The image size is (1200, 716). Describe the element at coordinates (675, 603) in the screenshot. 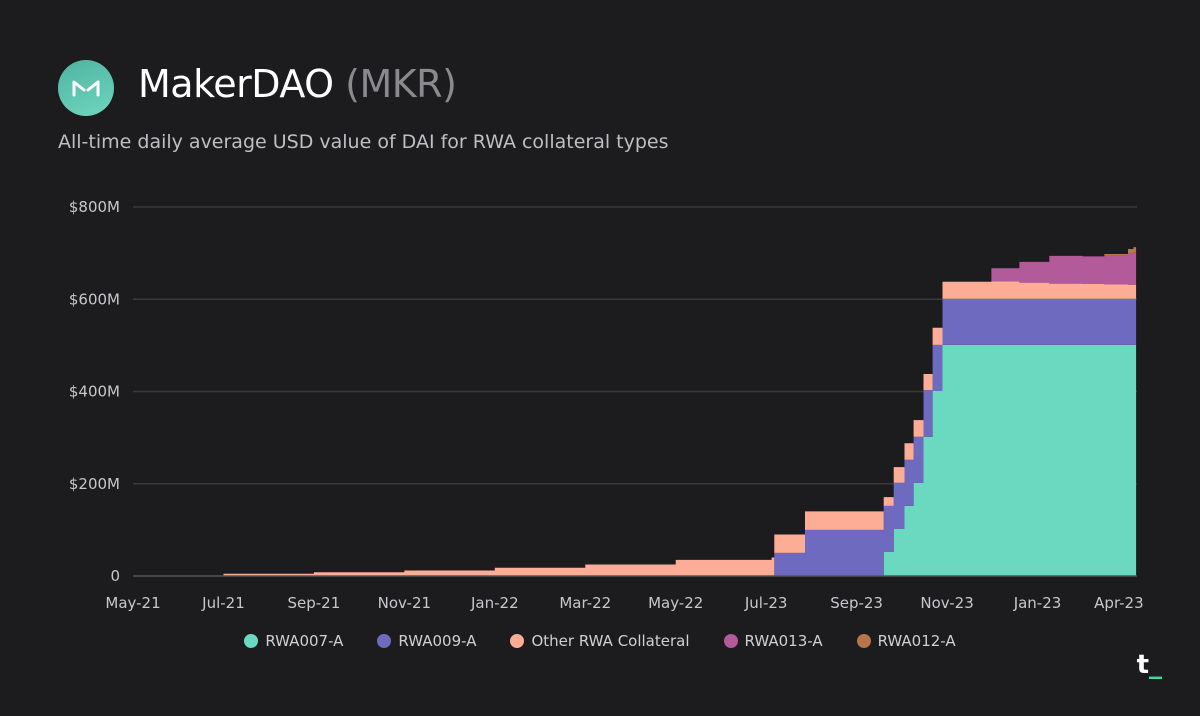

I see `x-tick-label: May-22` at that location.